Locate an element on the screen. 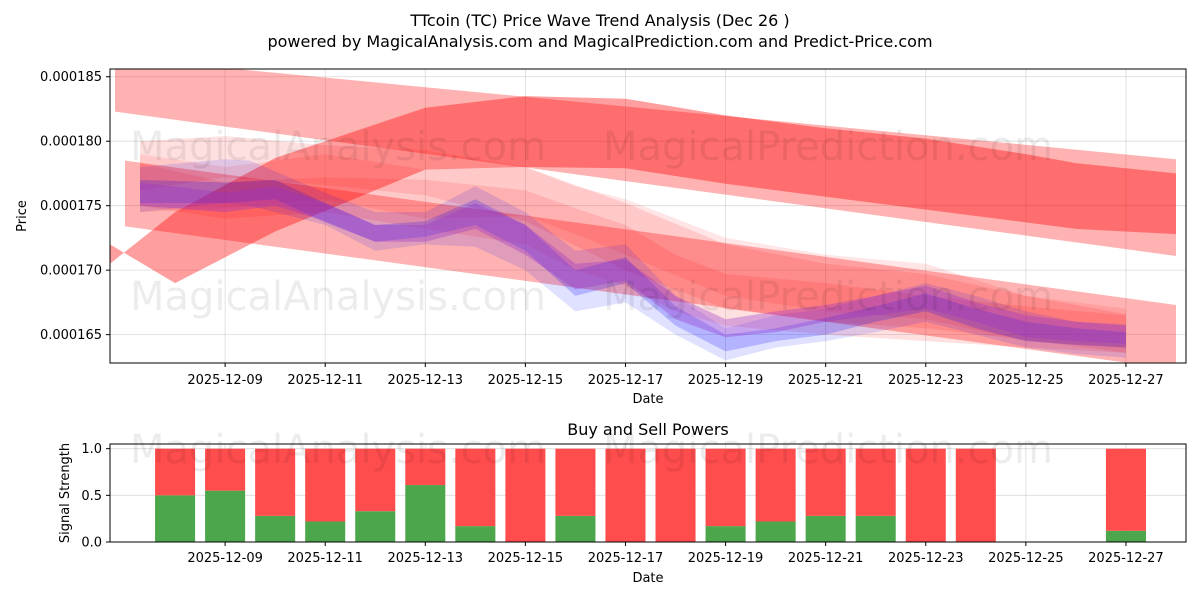 This screenshot has height=604, width=1200. signal-bars is located at coordinates (650, 495).